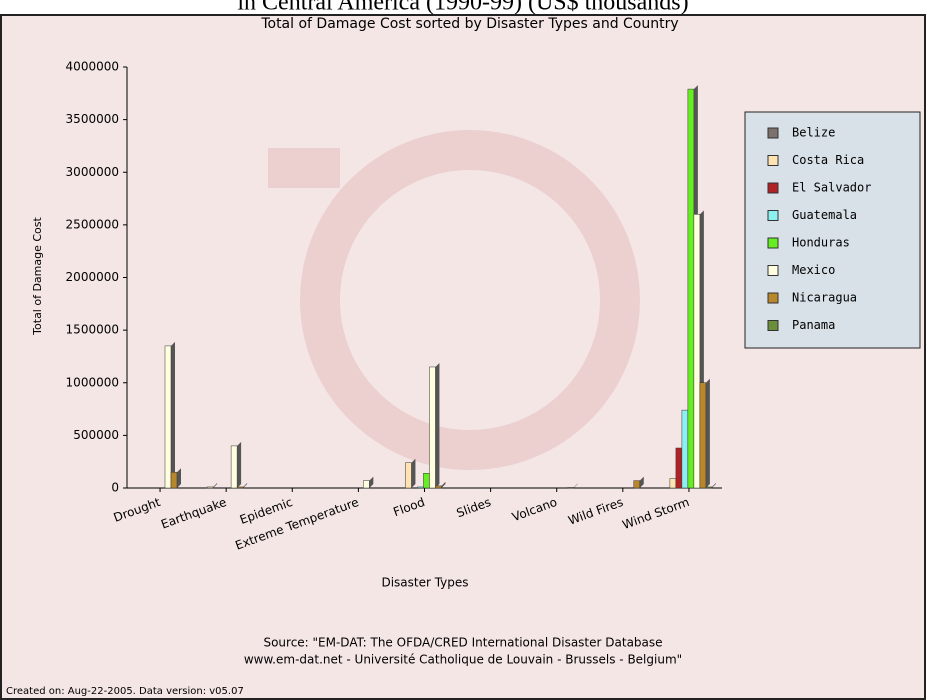 This screenshot has height=700, width=926. I want to click on y-tick-label: 1000000, so click(92, 382).